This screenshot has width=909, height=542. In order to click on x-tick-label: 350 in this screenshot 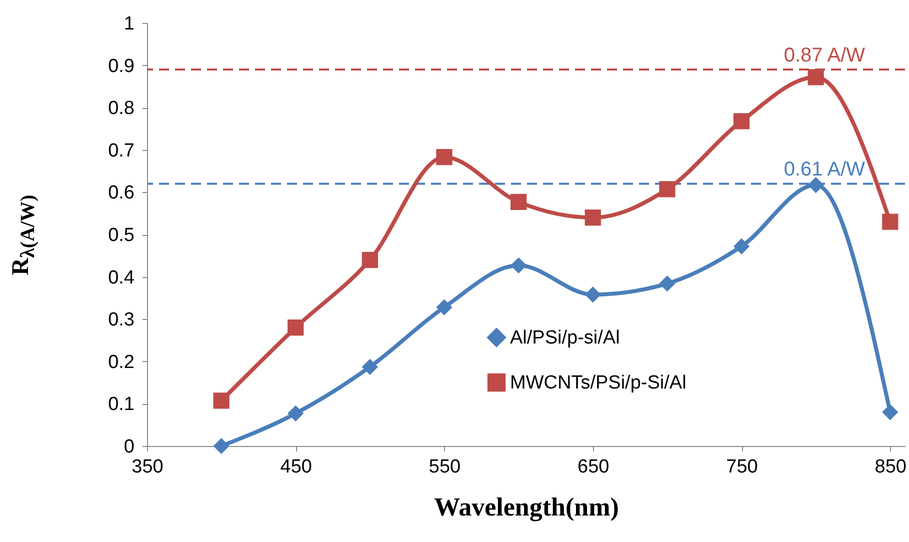, I will do `click(148, 467)`.